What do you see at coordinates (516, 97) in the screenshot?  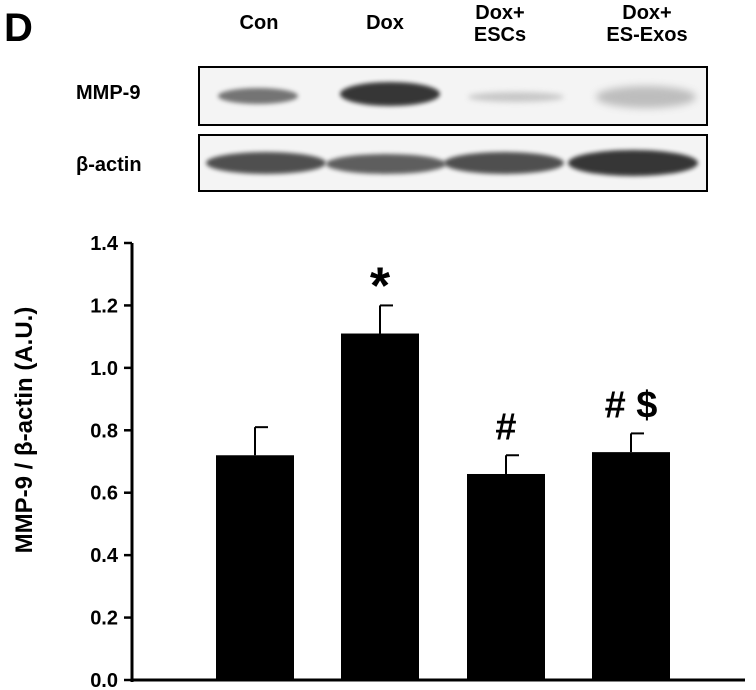 I see `mmp9-band-dox-escs` at bounding box center [516, 97].